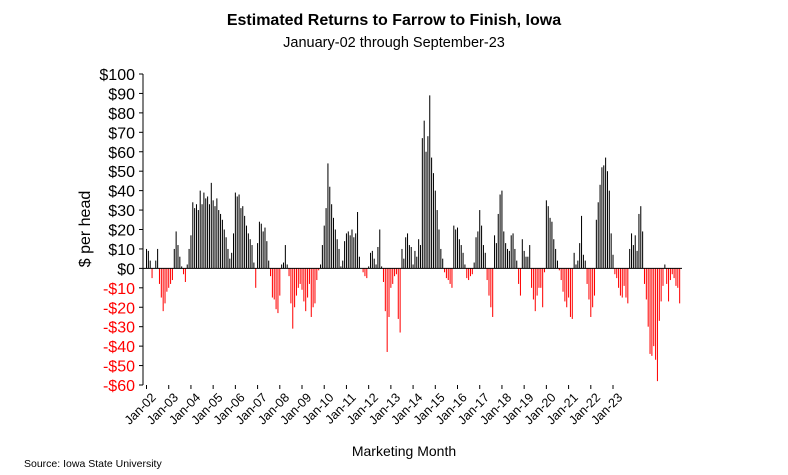  What do you see at coordinates (119, 347) in the screenshot?
I see `y-tick-label: -$40` at bounding box center [119, 347].